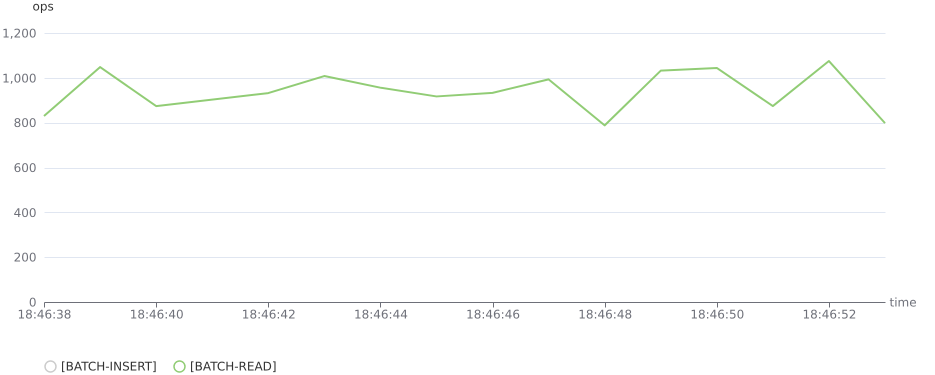 The width and height of the screenshot is (935, 375). Describe the element at coordinates (493, 315) in the screenshot. I see `x-tick-label: 18:46:46` at that location.